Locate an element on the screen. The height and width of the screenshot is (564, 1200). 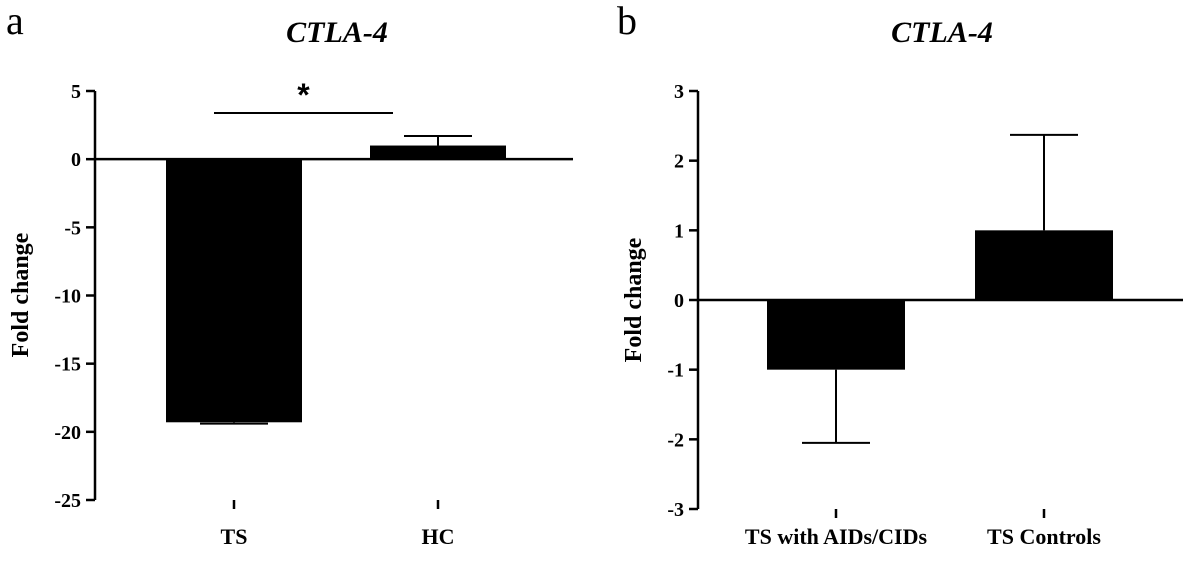
panel-a-y-tick-label: -20 is located at coordinates (67, 433).